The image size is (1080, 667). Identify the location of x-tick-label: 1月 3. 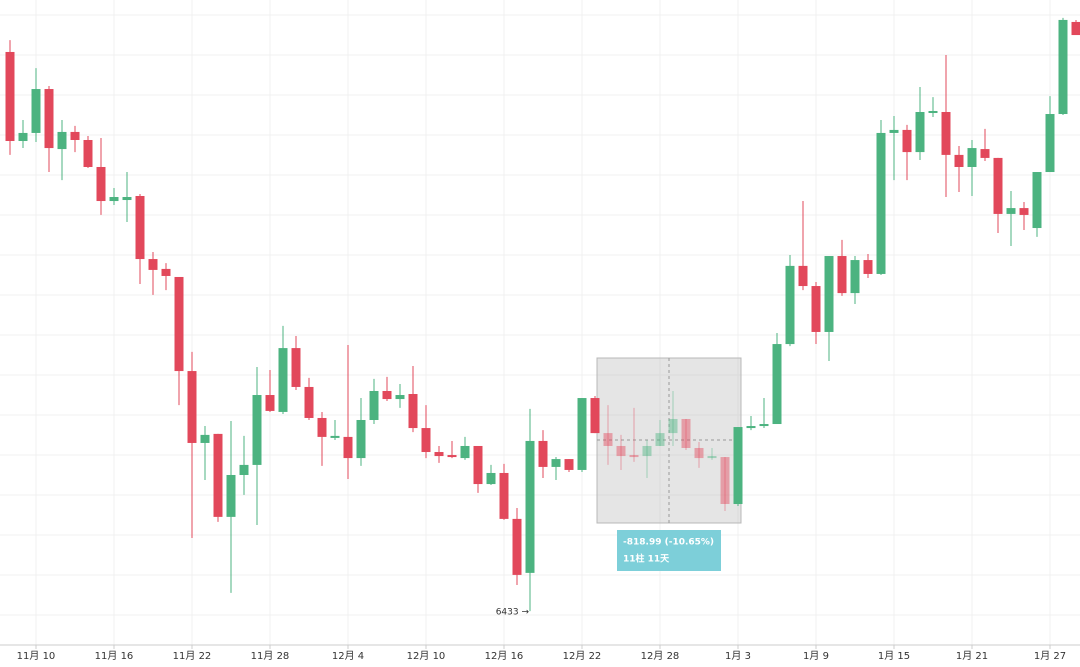
(738, 656).